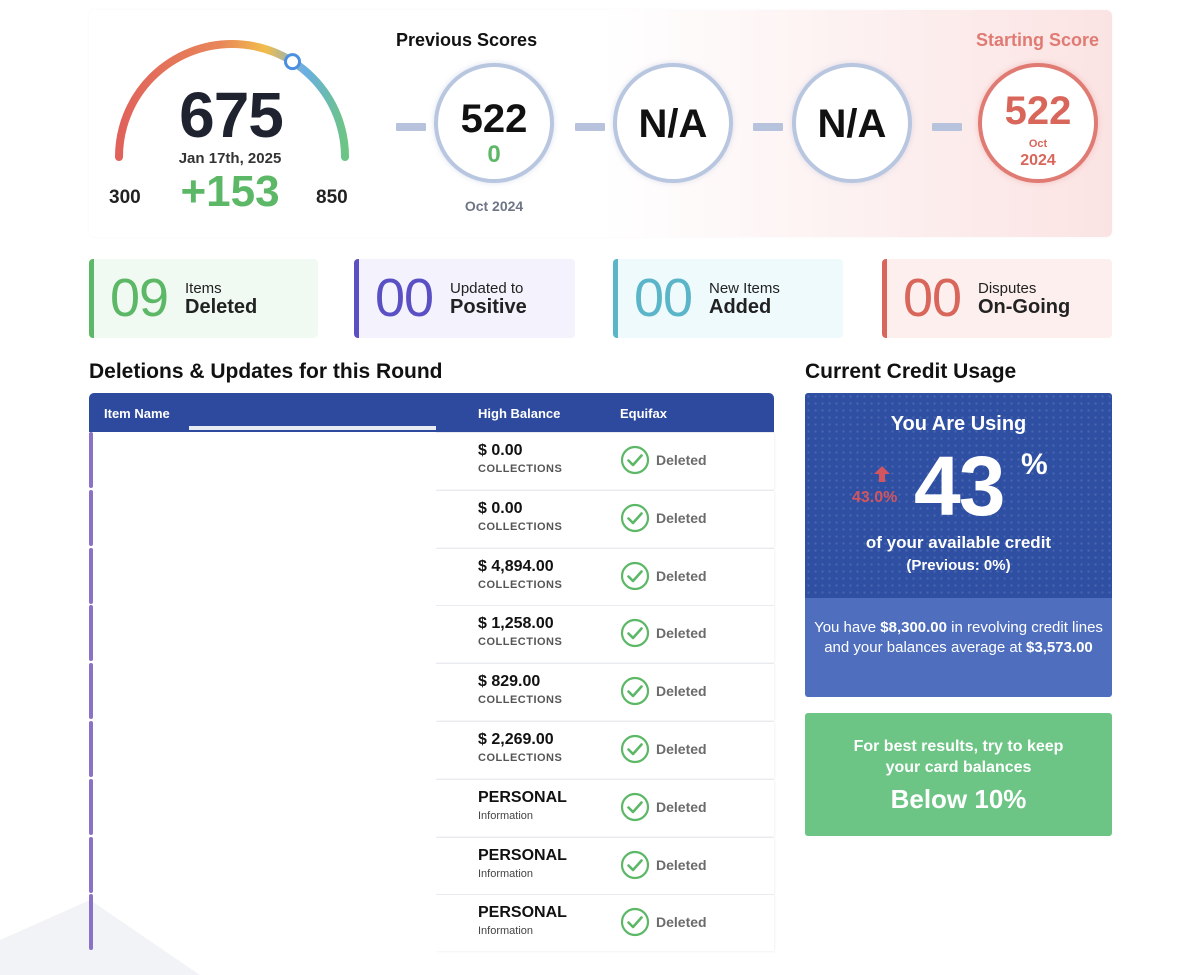 Image resolution: width=1200 pixels, height=975 pixels. I want to click on starting-score-value: 522, so click(1038, 111).